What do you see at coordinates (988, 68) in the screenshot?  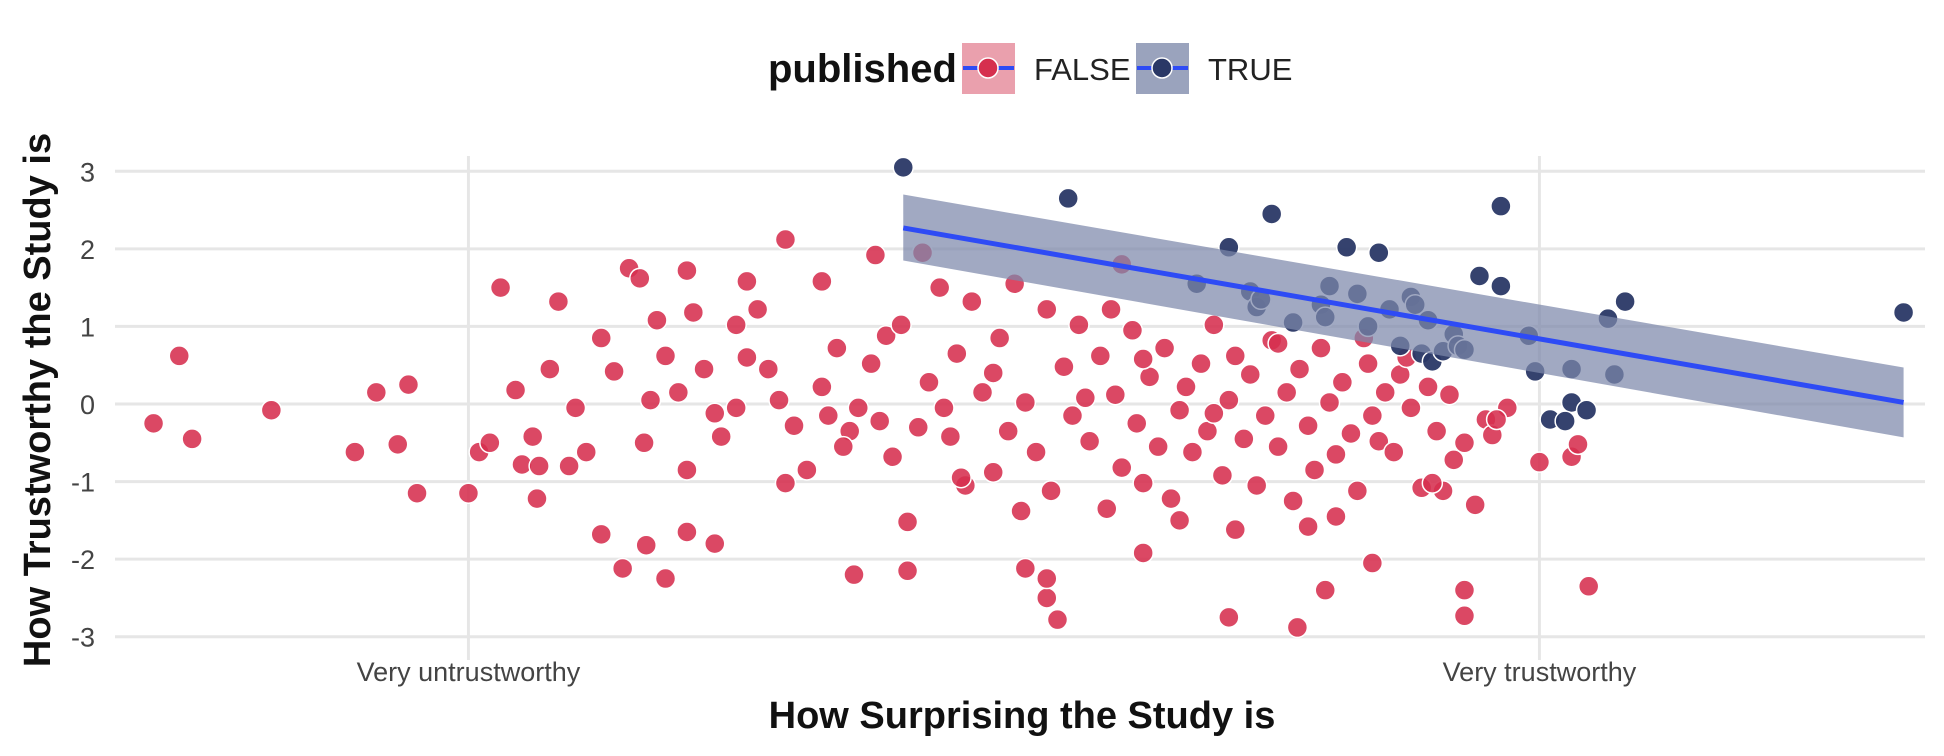 I see `legend-key-false` at bounding box center [988, 68].